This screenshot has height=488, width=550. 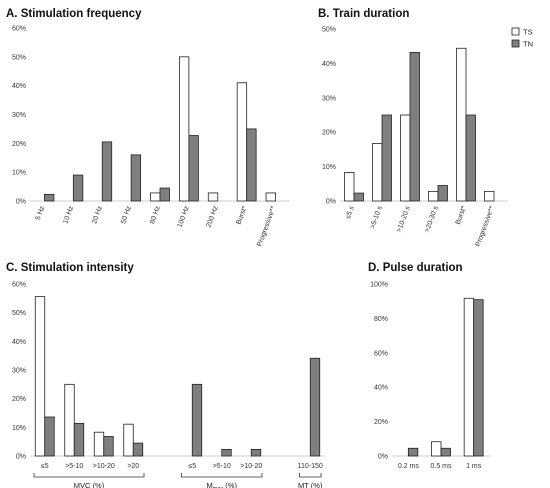 I want to click on group-label-main: MT (%), so click(x=310, y=484).